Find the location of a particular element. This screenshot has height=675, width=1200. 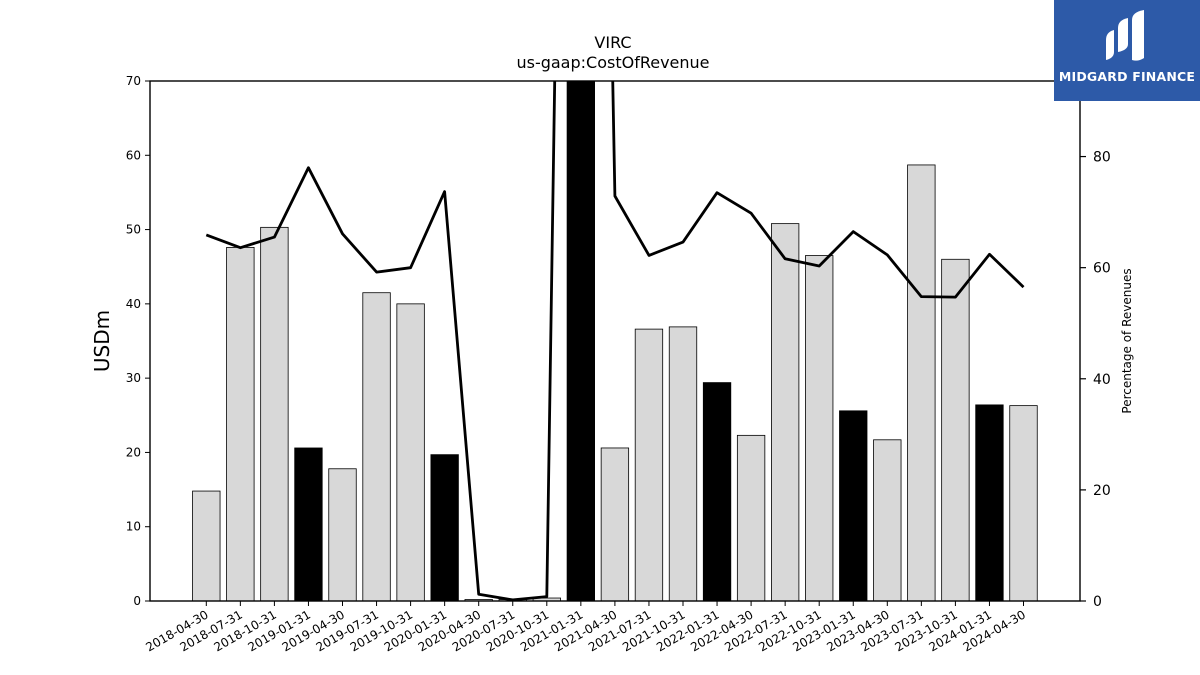

y-tick-label: 40 is located at coordinates (133, 304).